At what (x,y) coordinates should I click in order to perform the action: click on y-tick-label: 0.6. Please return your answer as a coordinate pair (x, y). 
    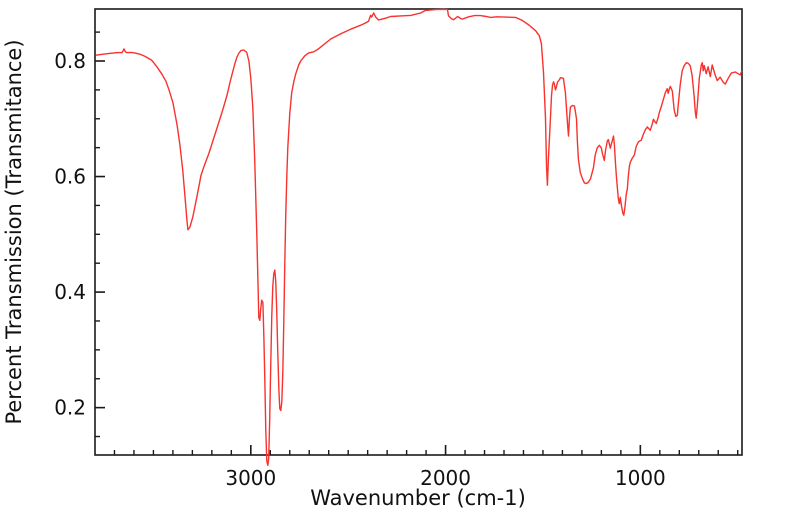
    Looking at the image, I should click on (70, 177).